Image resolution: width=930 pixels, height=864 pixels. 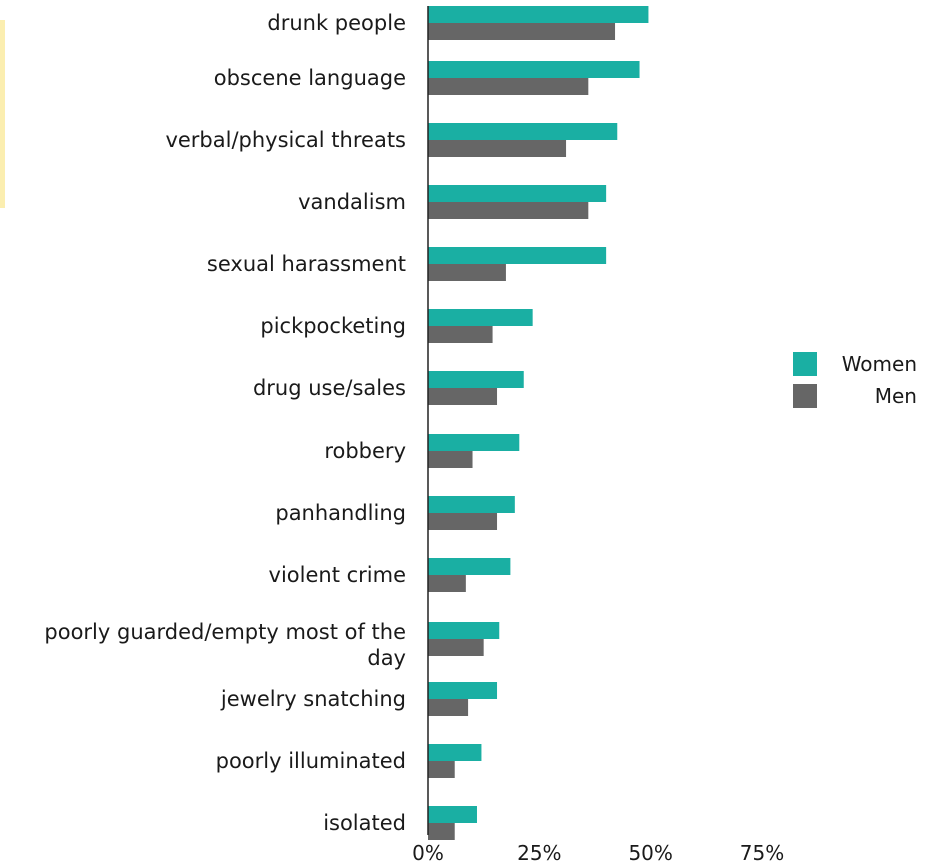 I want to click on category-label: poorly guarded/empty most of the day, so click(x=225, y=645).